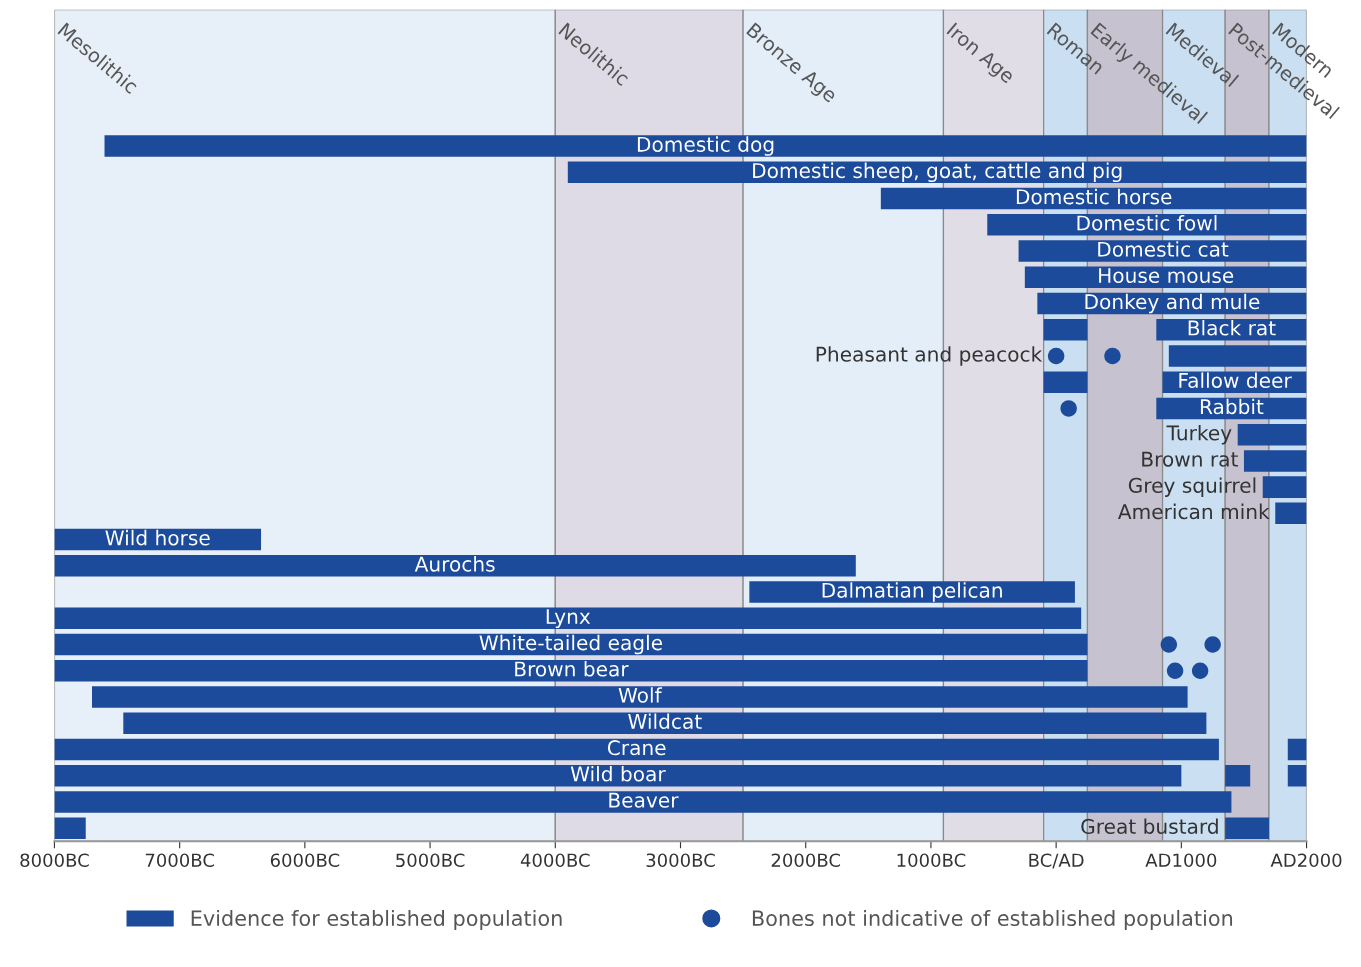 The height and width of the screenshot is (967, 1361). What do you see at coordinates (1192, 487) in the screenshot?
I see `y-tick-label: Grey squirrel` at bounding box center [1192, 487].